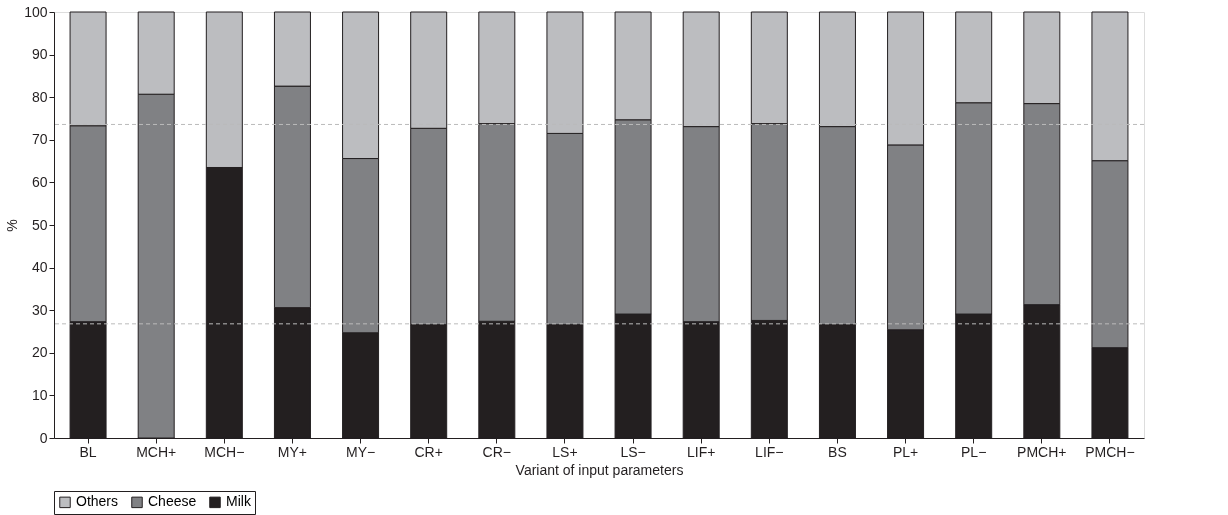 Image resolution: width=1228 pixels, height=515 pixels. Describe the element at coordinates (97, 501) in the screenshot. I see `legend-label: Others` at that location.